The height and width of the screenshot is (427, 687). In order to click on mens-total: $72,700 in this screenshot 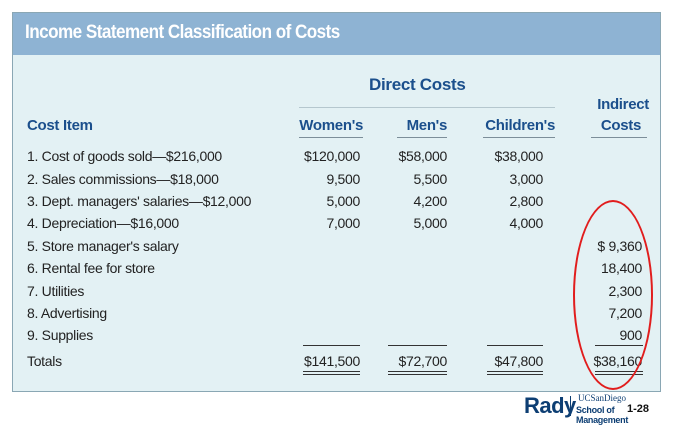, I will do `click(422, 361)`.